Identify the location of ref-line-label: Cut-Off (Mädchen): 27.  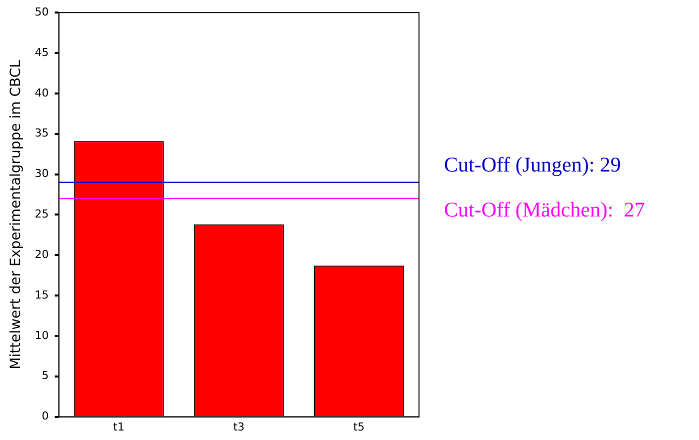
(544, 210).